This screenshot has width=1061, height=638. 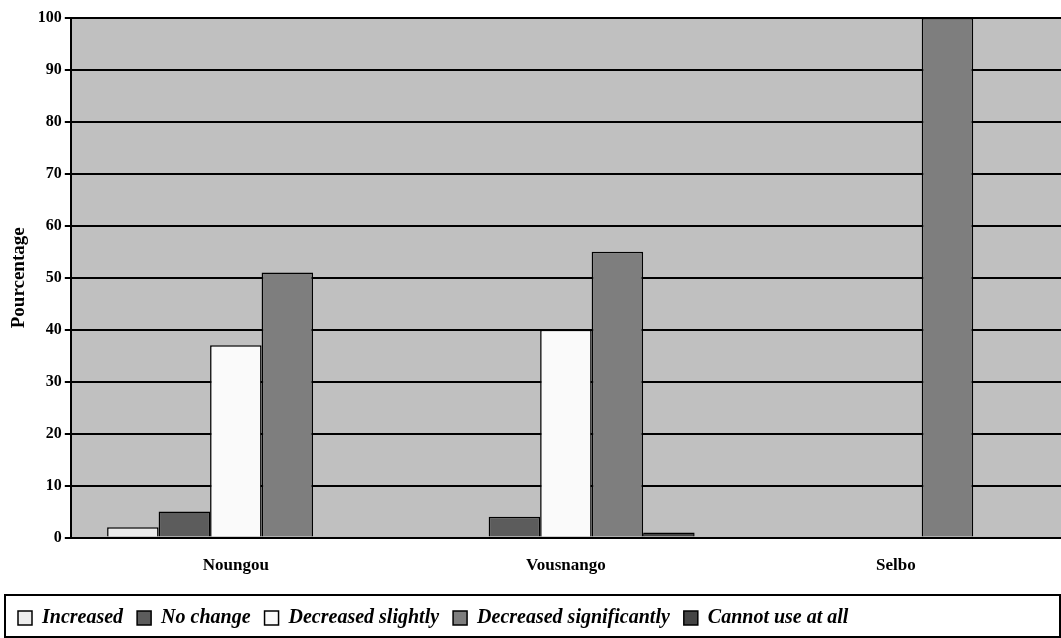 I want to click on legend-label: Decreased significantly, so click(x=573, y=617).